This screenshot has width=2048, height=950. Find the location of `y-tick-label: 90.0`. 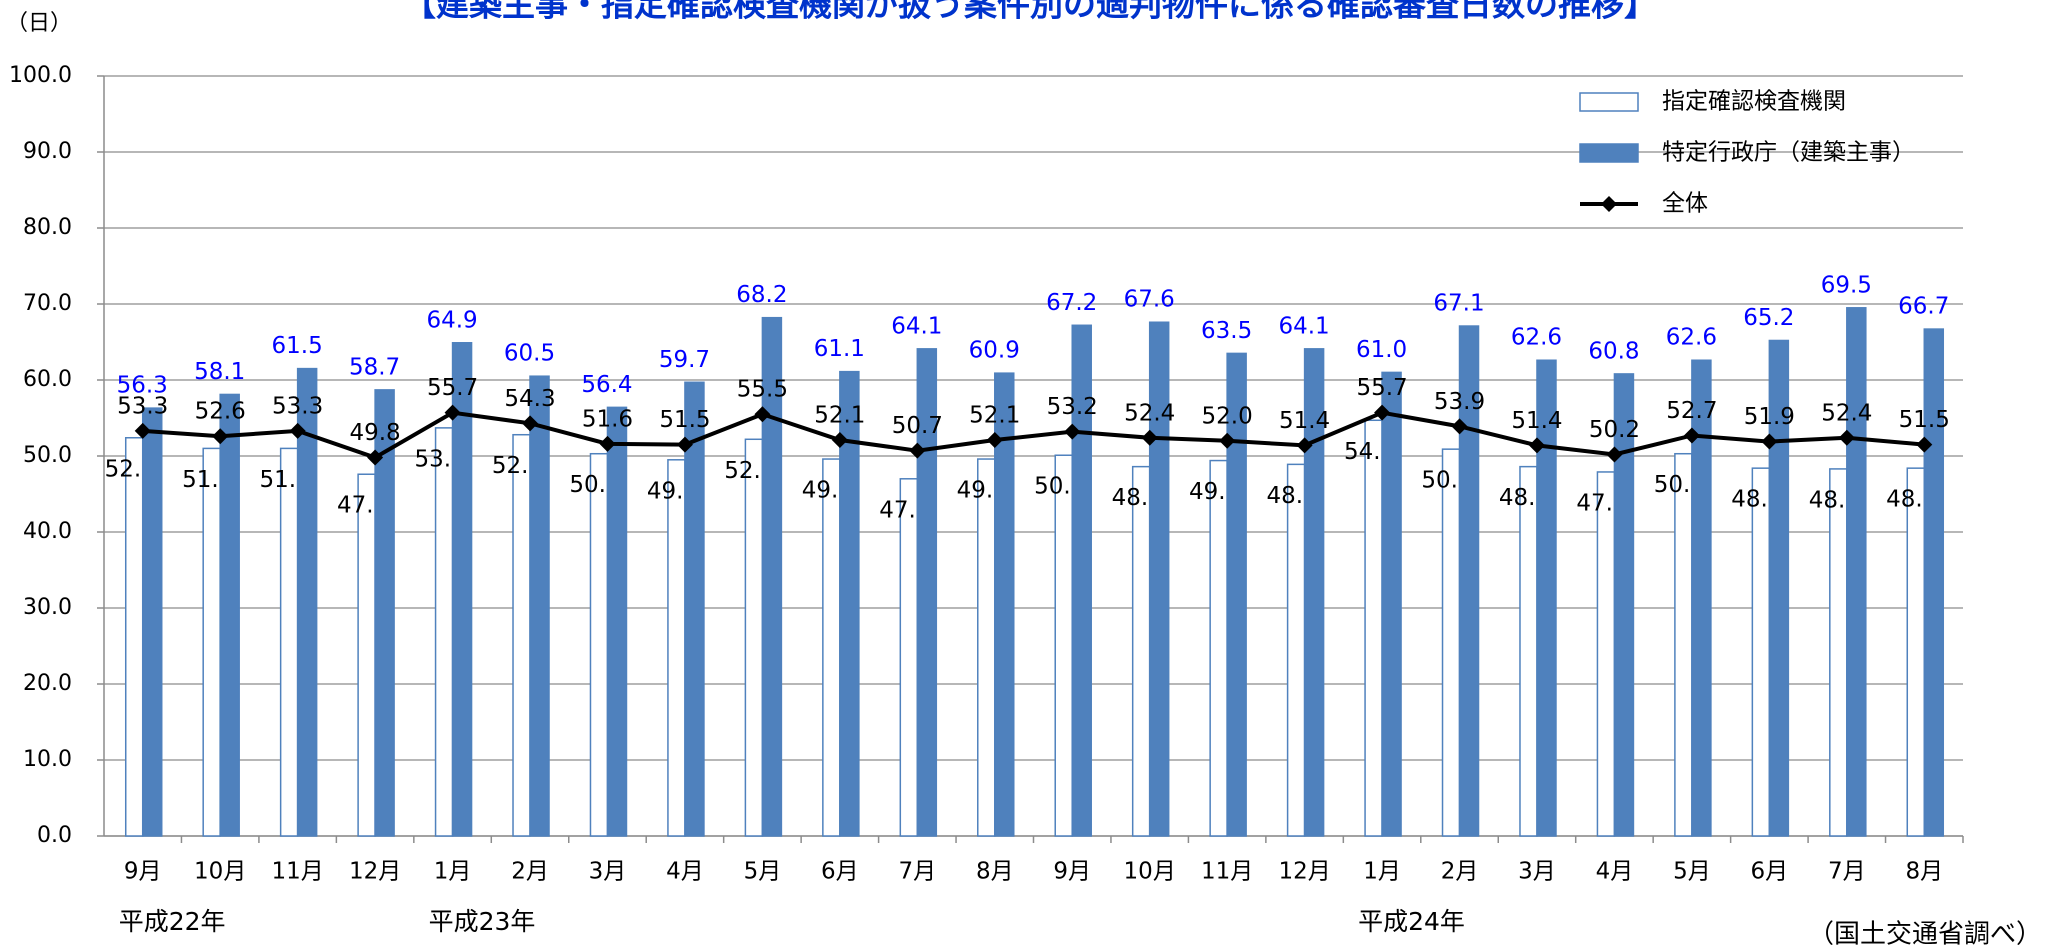

y-tick-label: 90.0 is located at coordinates (47, 151).